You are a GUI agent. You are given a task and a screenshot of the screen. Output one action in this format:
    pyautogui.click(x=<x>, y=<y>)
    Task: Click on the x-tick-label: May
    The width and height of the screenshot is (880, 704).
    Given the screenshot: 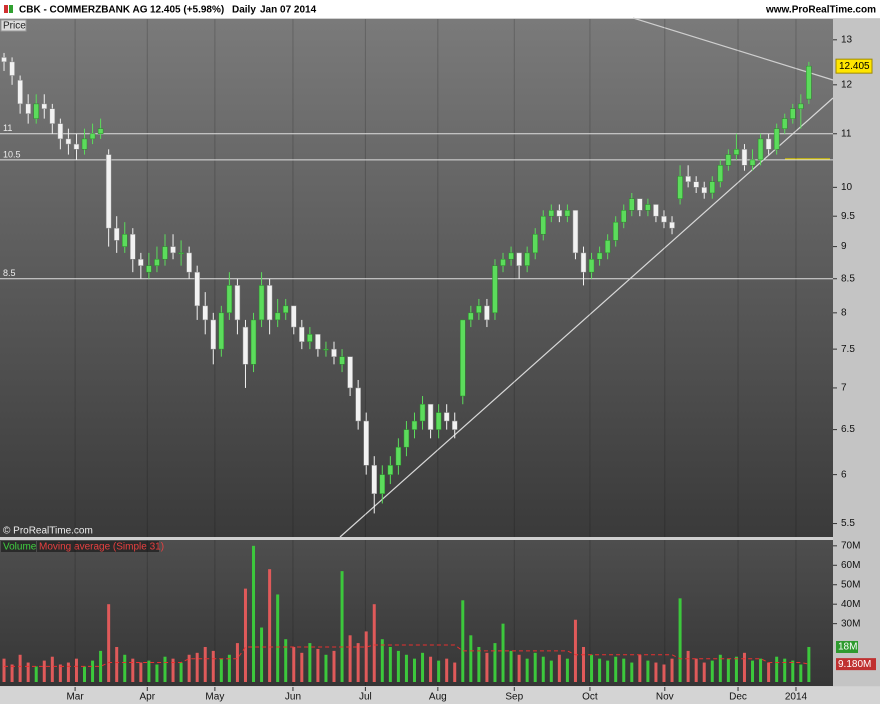 What is the action you would take?
    pyautogui.click(x=214, y=697)
    